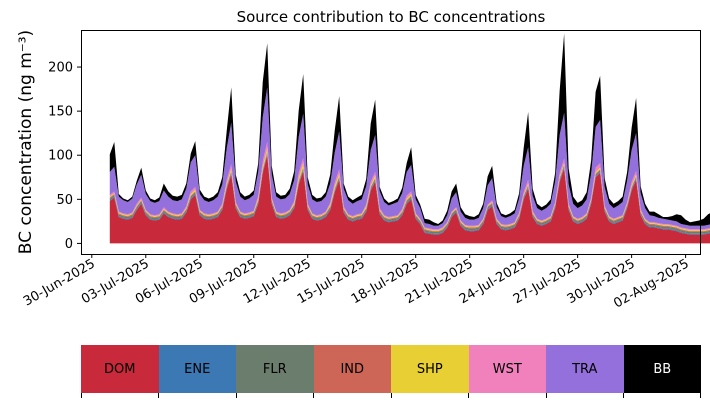 Image resolution: width=710 pixels, height=402 pixels. Describe the element at coordinates (60, 68) in the screenshot. I see `y-tick-label: 200` at that location.